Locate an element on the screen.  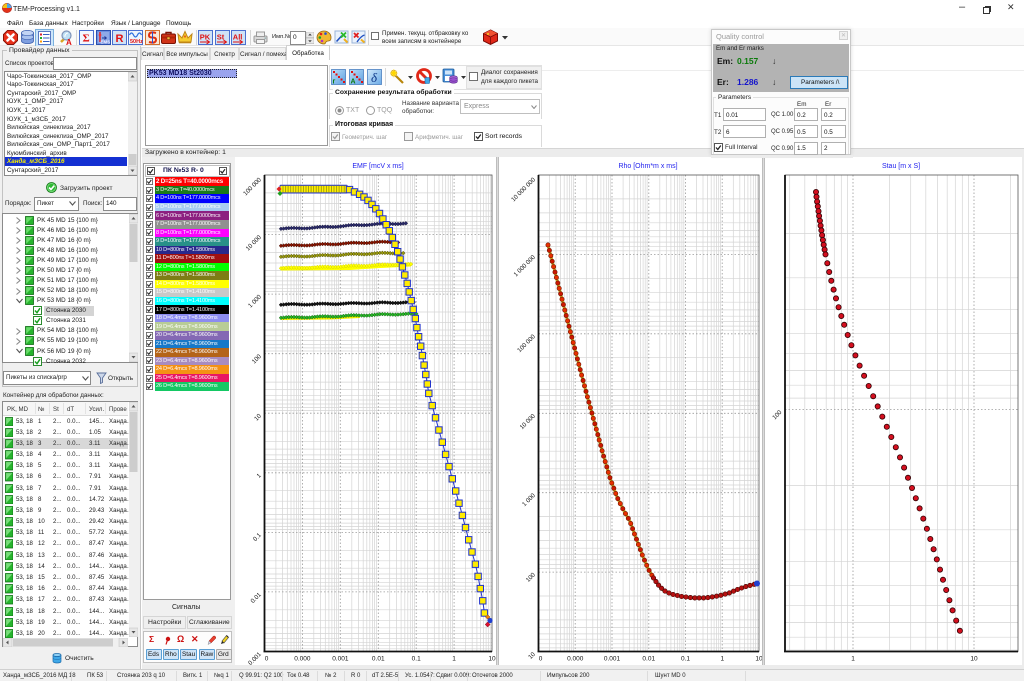
svg-text: St is located at coordinates (220, 37).